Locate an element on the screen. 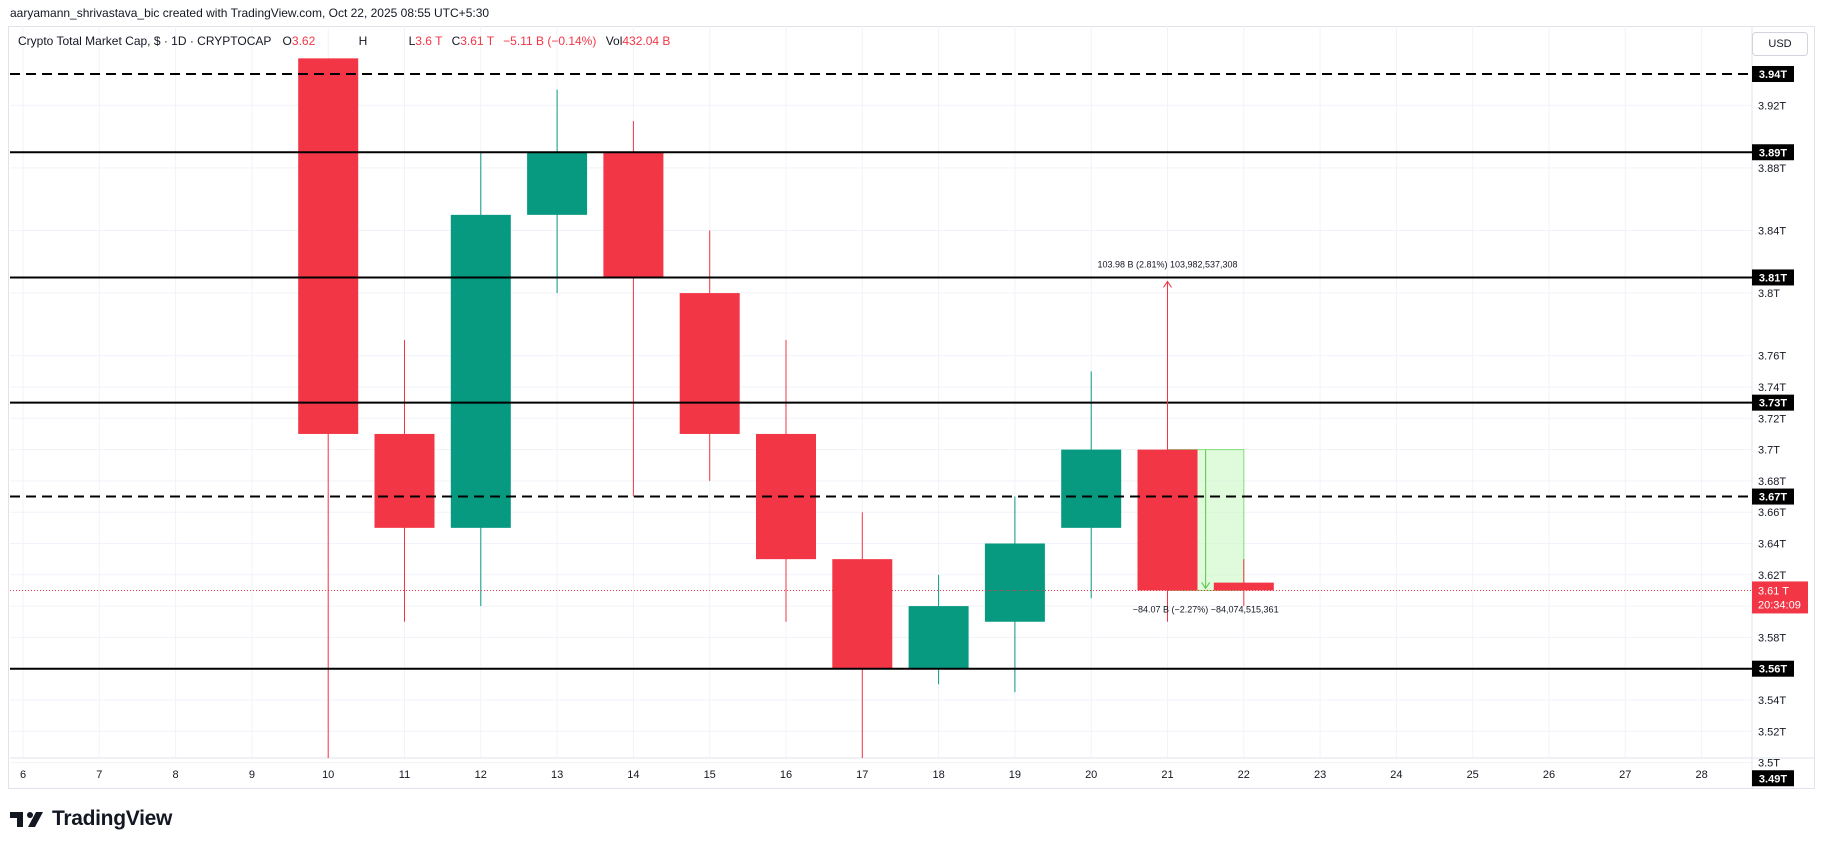  x-tick-label: 9 is located at coordinates (252, 775).